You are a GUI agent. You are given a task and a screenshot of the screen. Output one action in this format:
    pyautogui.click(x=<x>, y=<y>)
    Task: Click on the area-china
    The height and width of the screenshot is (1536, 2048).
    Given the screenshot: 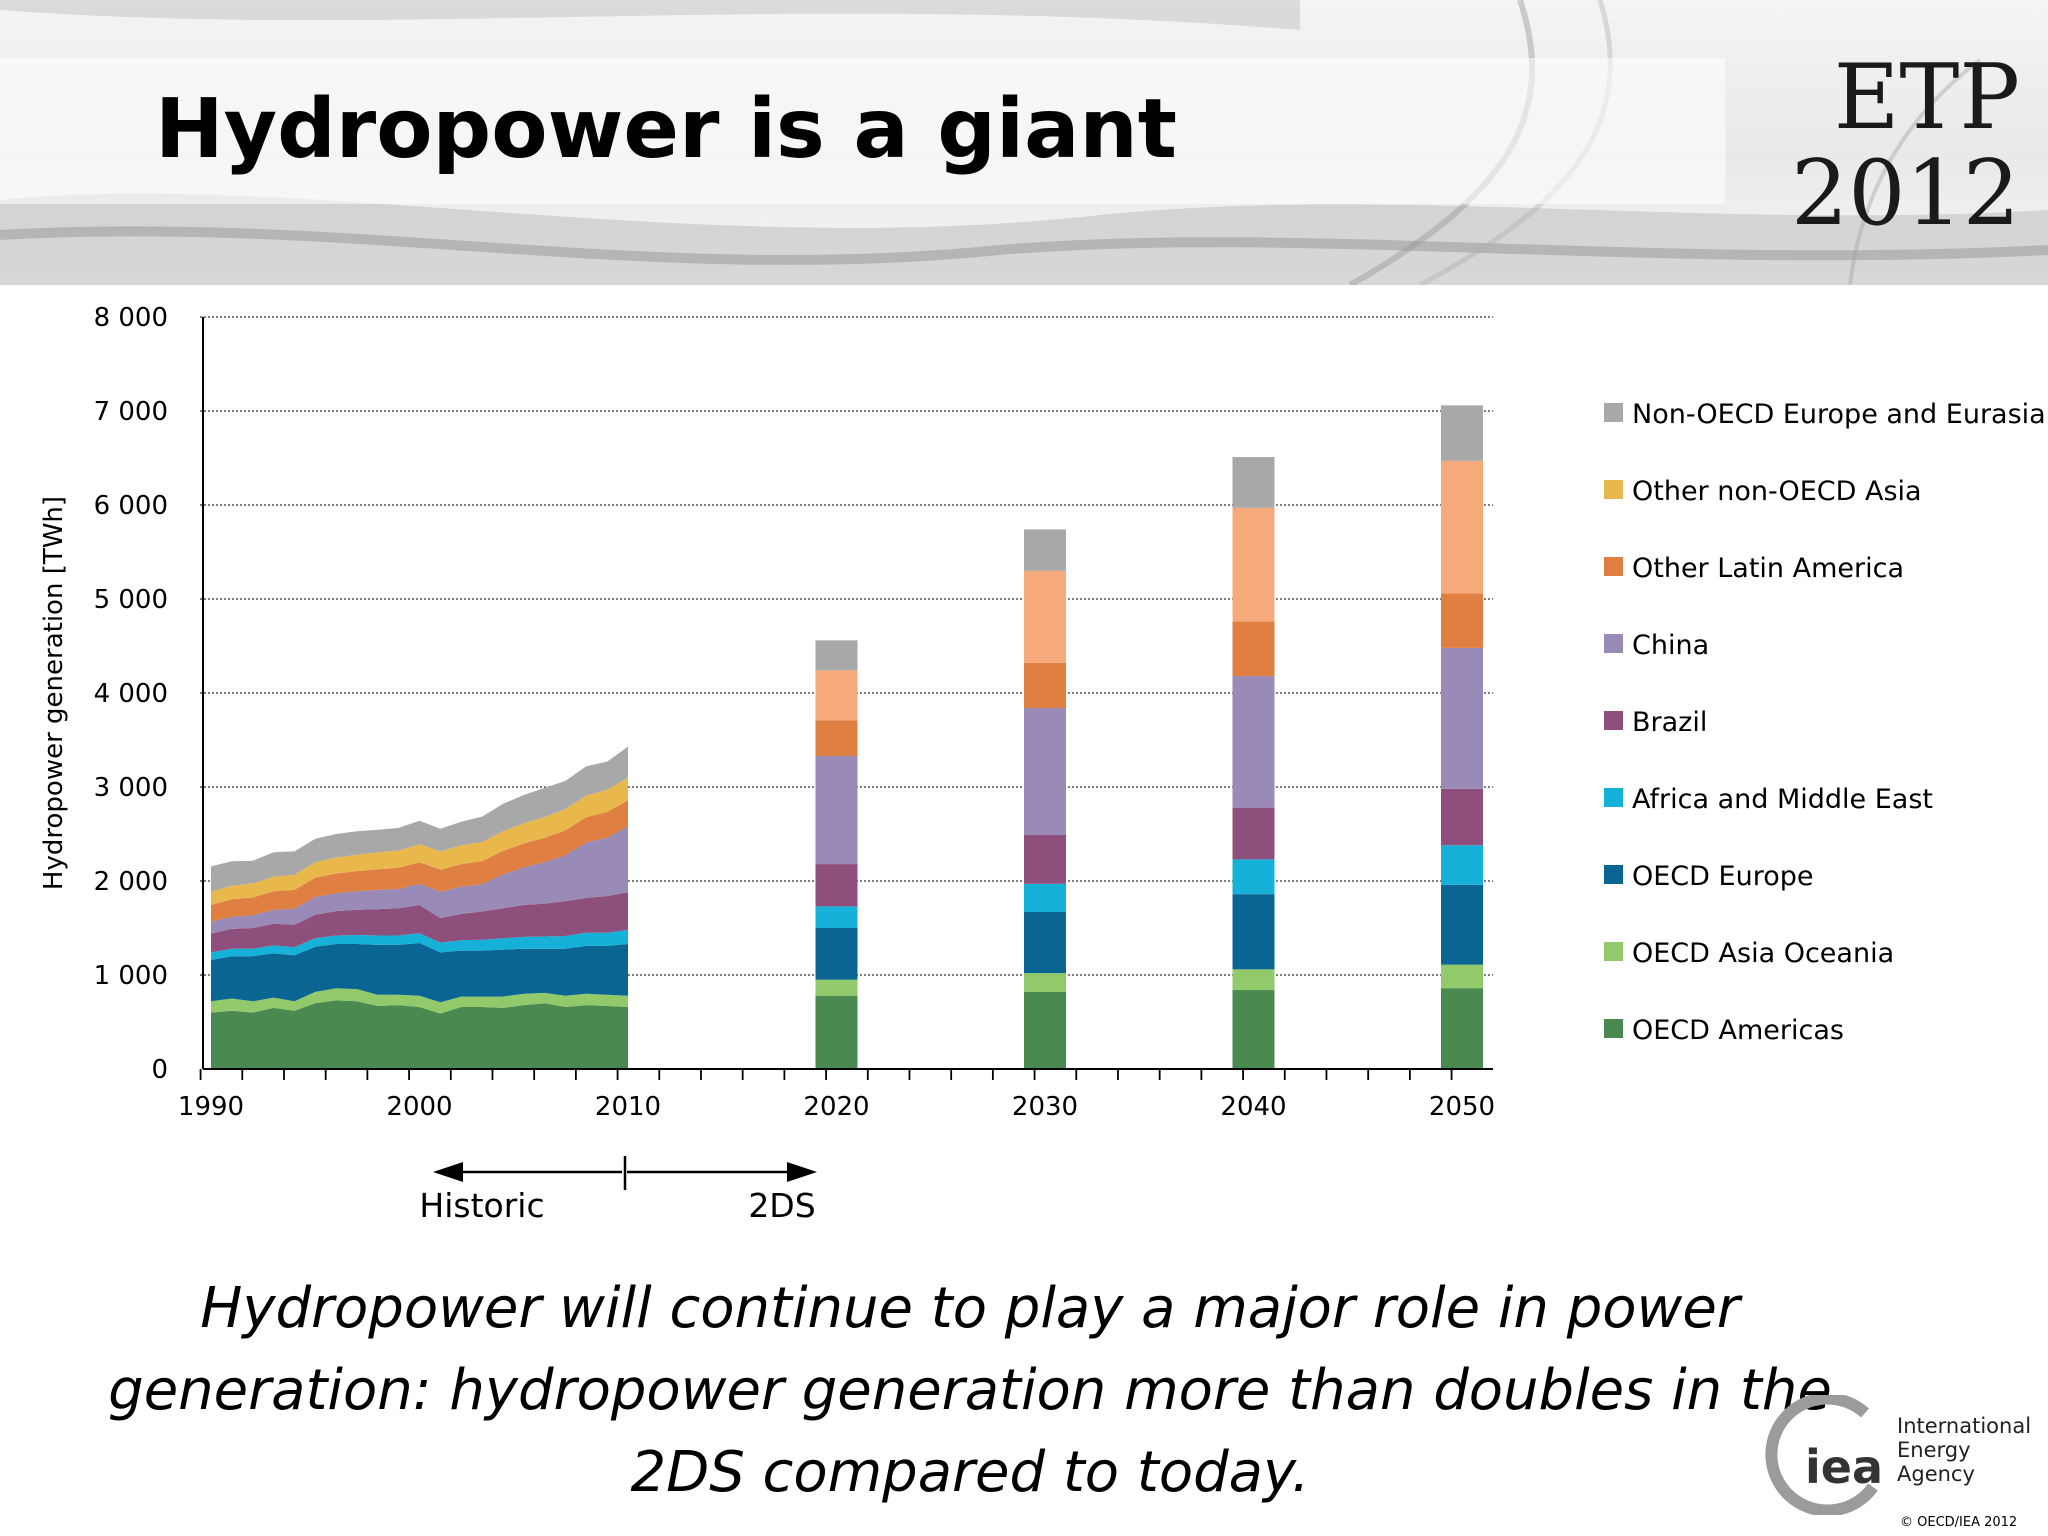 What is the action you would take?
    pyautogui.click(x=419, y=880)
    